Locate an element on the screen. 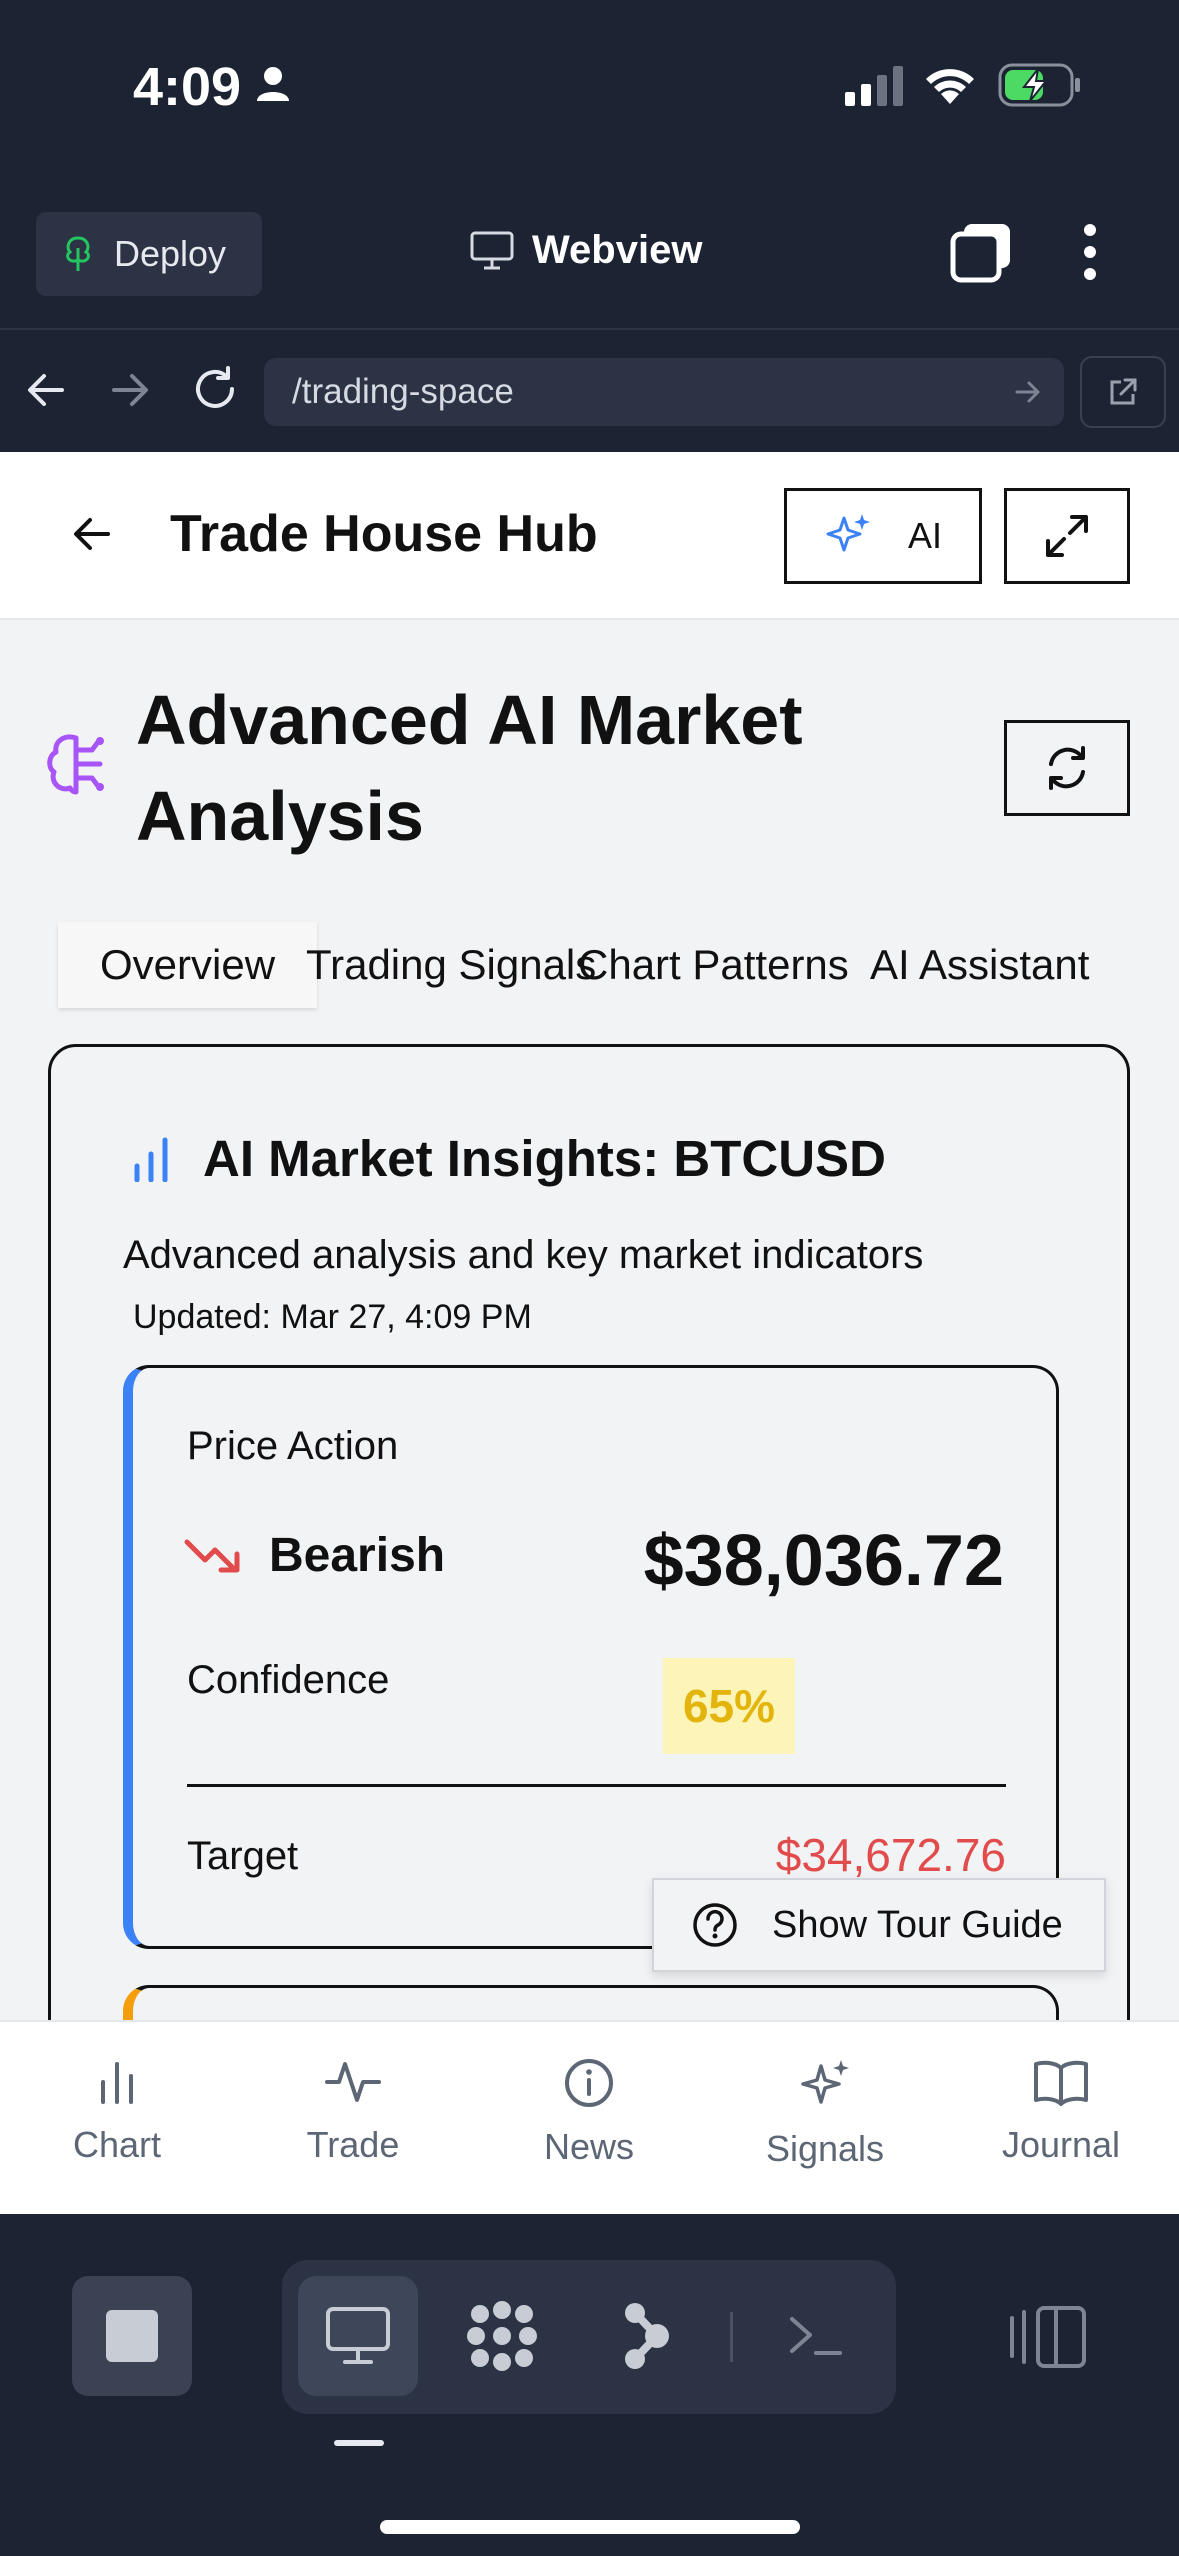  price-action-label: Price Action is located at coordinates (293, 1446).